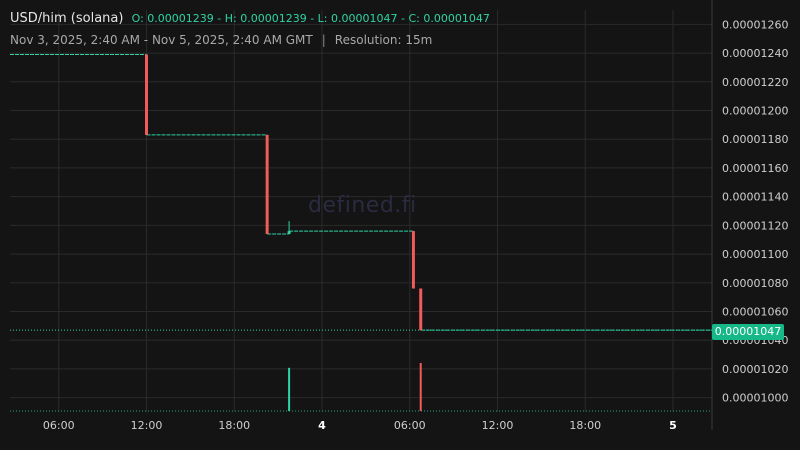 The width and height of the screenshot is (800, 450). I want to click on y-tick-label: 0.00001120, so click(755, 225).